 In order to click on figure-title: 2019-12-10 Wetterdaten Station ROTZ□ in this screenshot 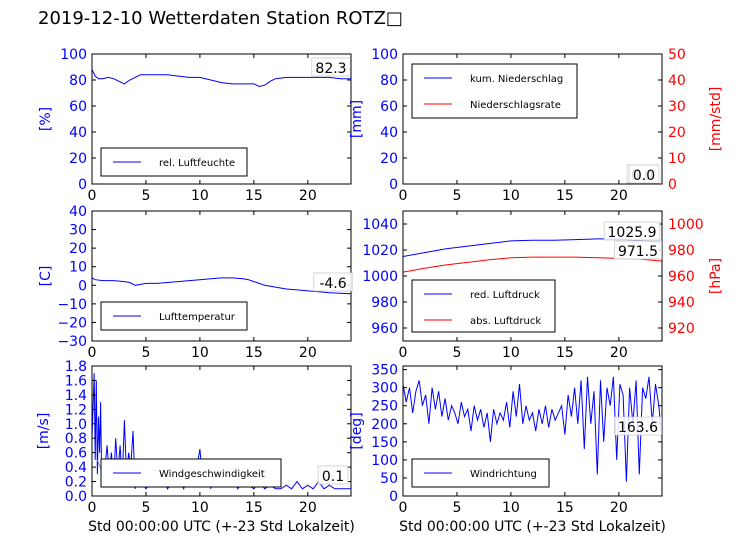, I will do `click(220, 18)`.